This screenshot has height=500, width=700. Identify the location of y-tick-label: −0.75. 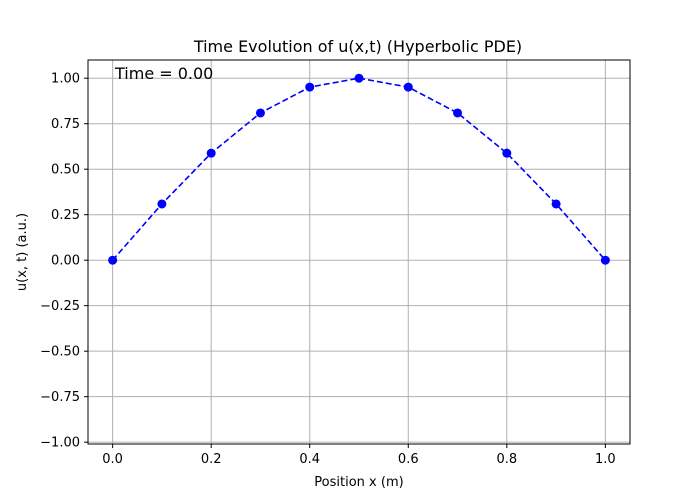
(60, 397).